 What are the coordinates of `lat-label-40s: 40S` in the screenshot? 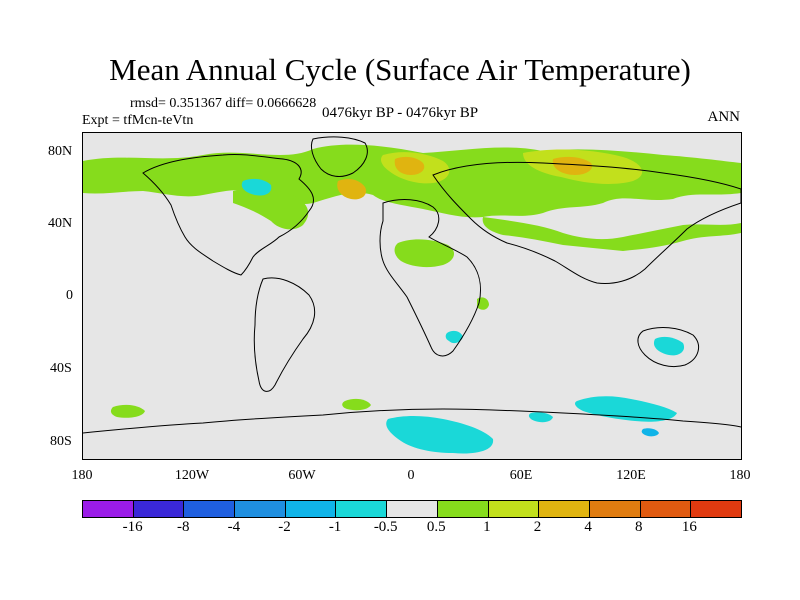 It's located at (61, 368).